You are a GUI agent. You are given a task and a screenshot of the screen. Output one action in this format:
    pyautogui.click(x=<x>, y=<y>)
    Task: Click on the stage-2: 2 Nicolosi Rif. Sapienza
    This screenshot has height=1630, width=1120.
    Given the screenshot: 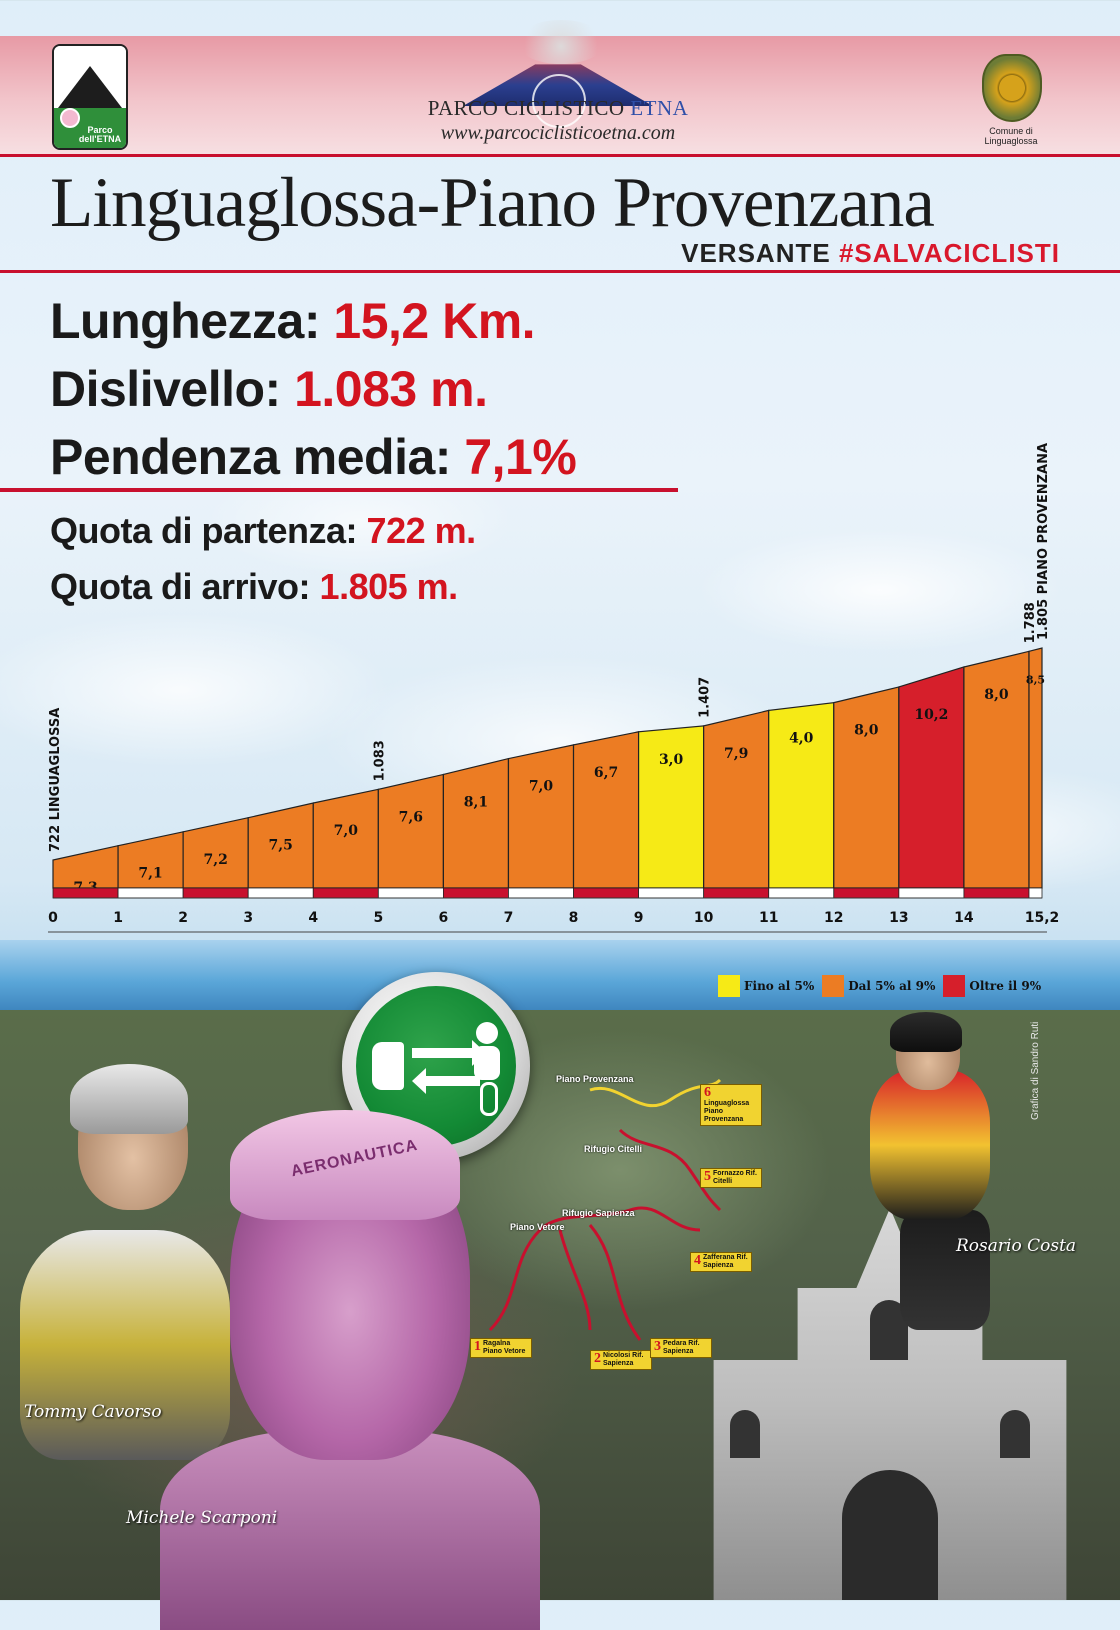 What is the action you would take?
    pyautogui.click(x=621, y=1360)
    